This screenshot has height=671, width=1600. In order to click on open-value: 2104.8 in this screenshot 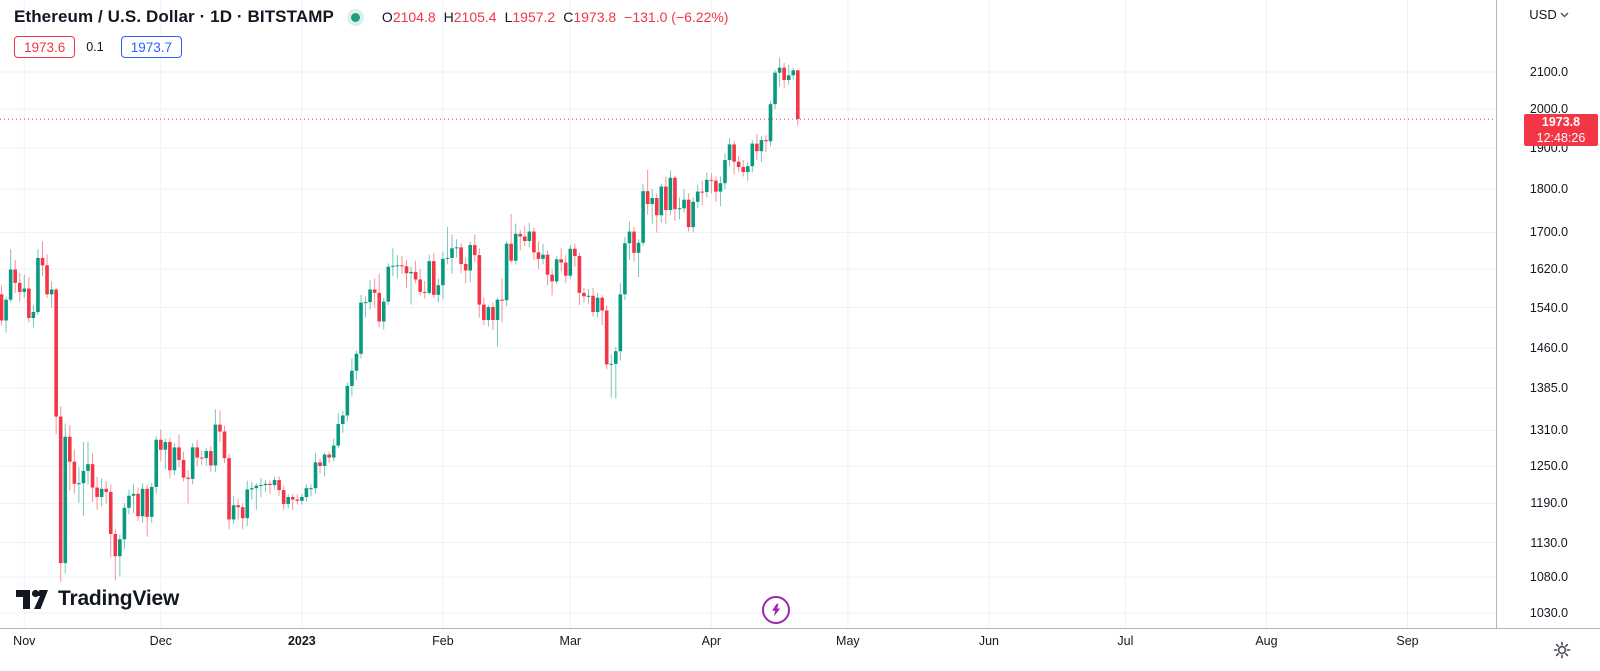, I will do `click(414, 17)`.